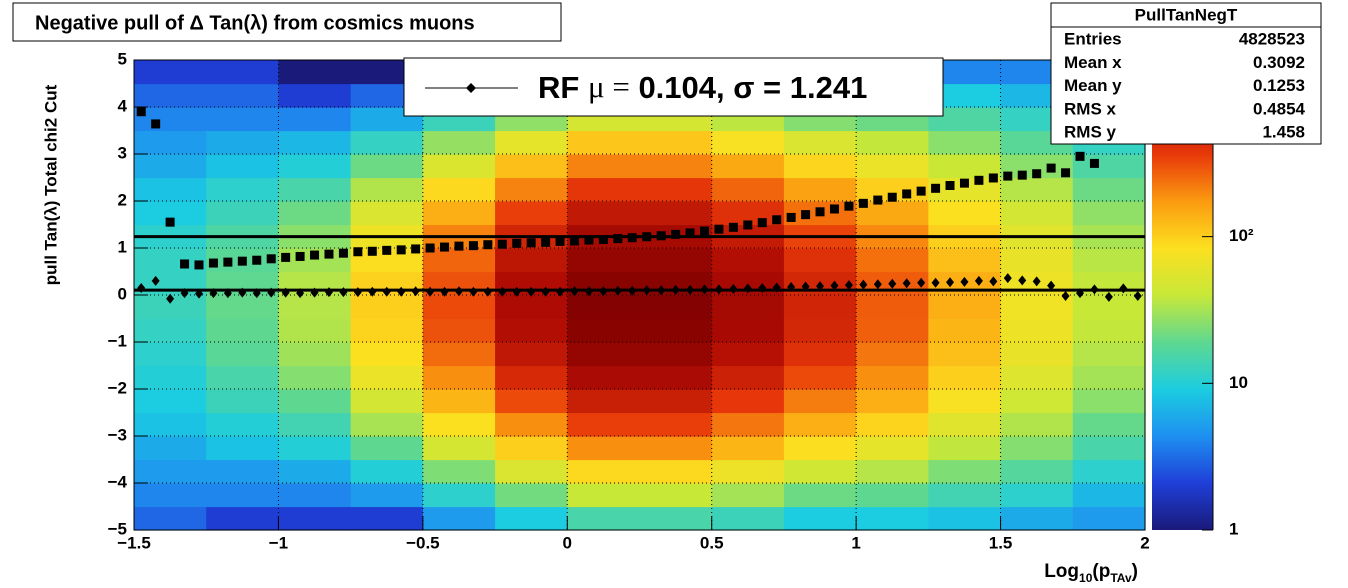 The height and width of the screenshot is (588, 1348). Describe the element at coordinates (1279, 85) in the screenshot. I see `stats-value: 0.1253` at that location.